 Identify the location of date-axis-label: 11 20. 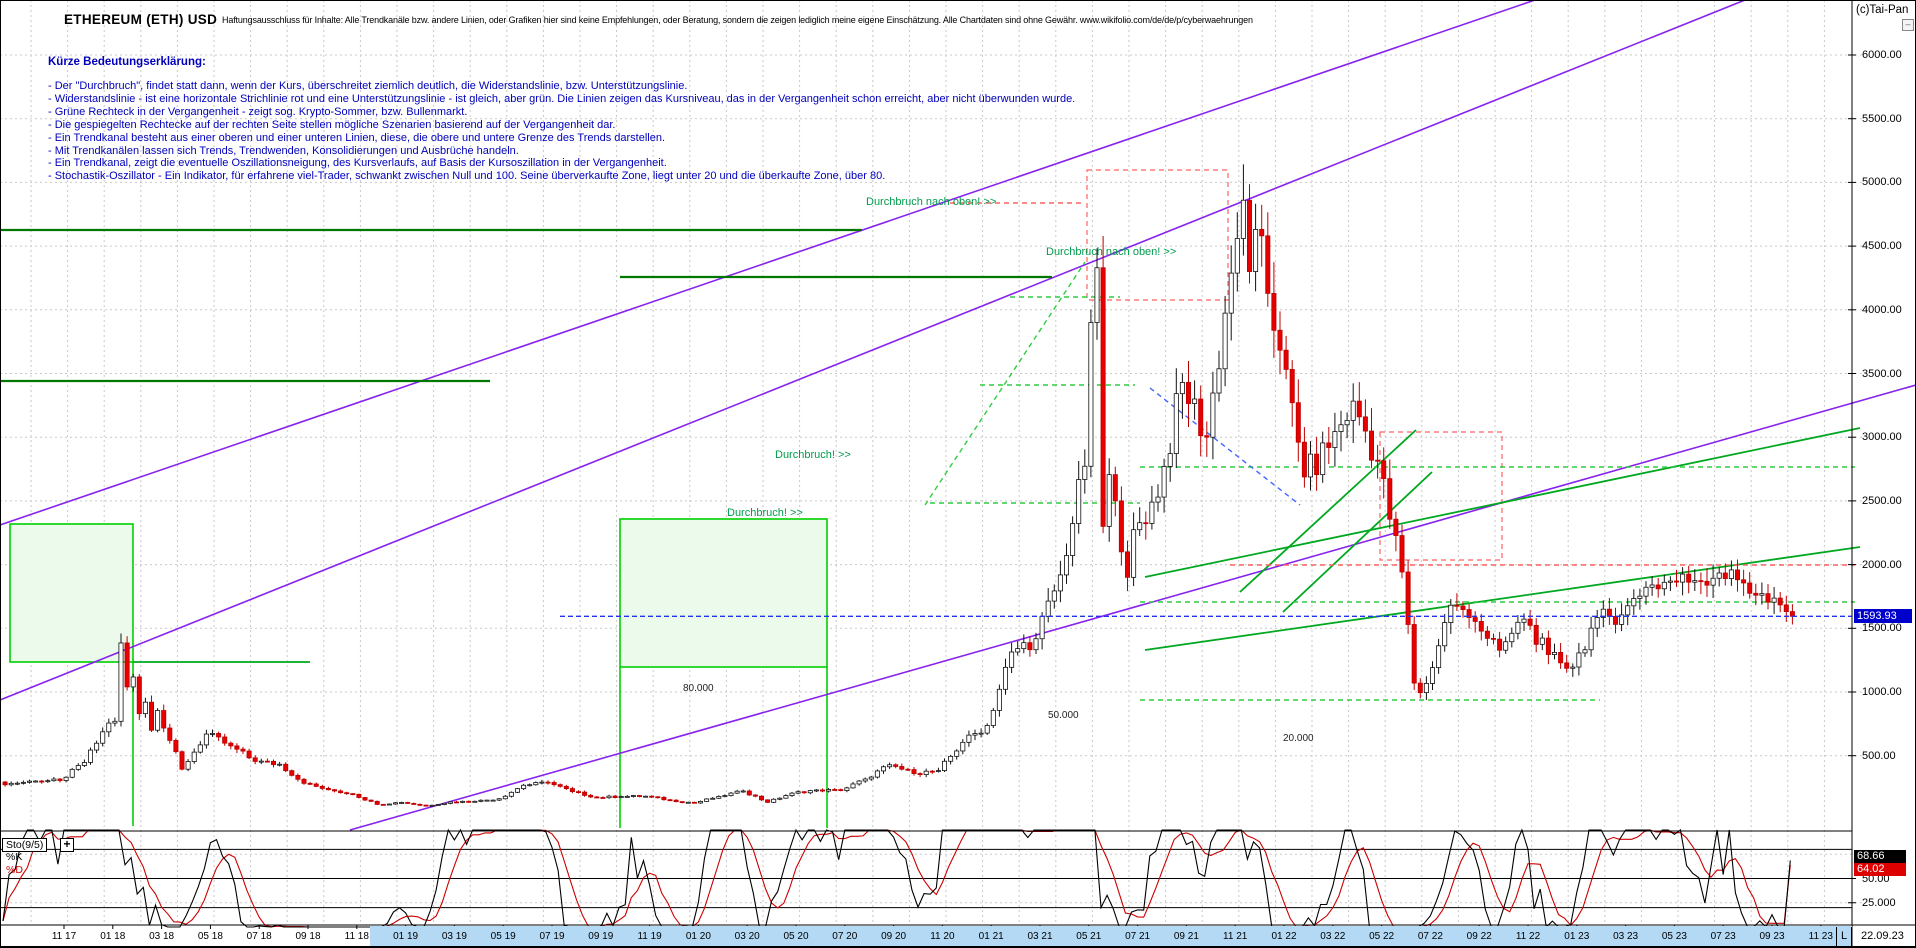
(942, 936).